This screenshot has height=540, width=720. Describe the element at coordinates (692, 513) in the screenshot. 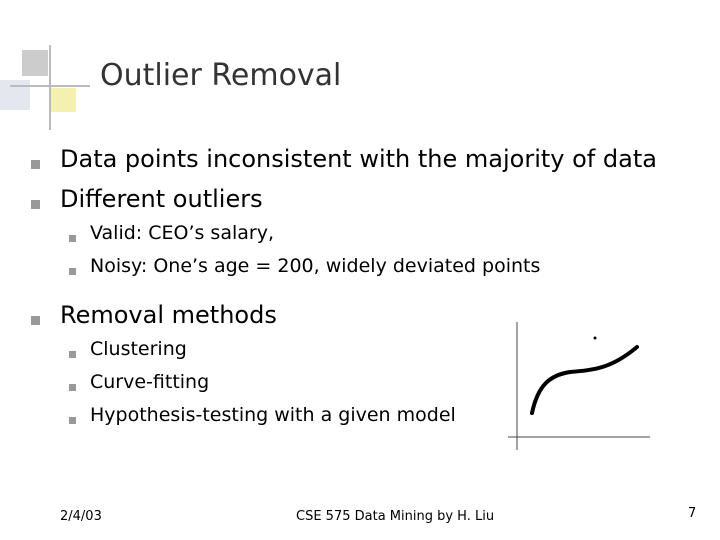

I see `page-number: 7` at that location.